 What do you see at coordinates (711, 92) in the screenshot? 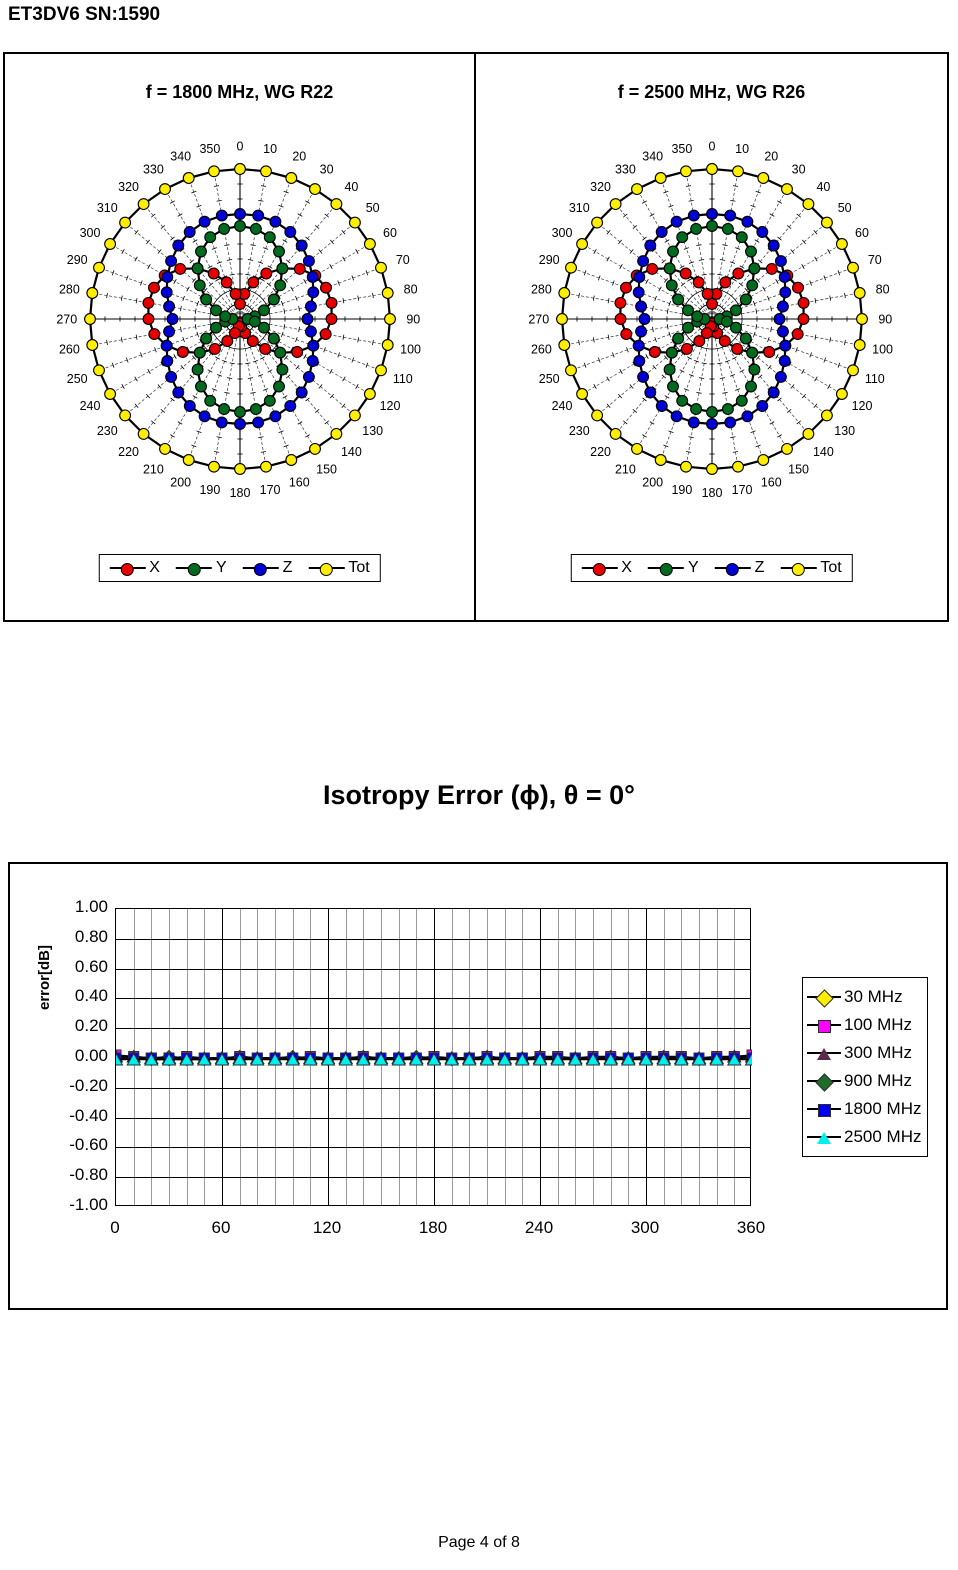
I see `polar-chart-title-2500: f = 2500 MHz, WG R26` at bounding box center [711, 92].